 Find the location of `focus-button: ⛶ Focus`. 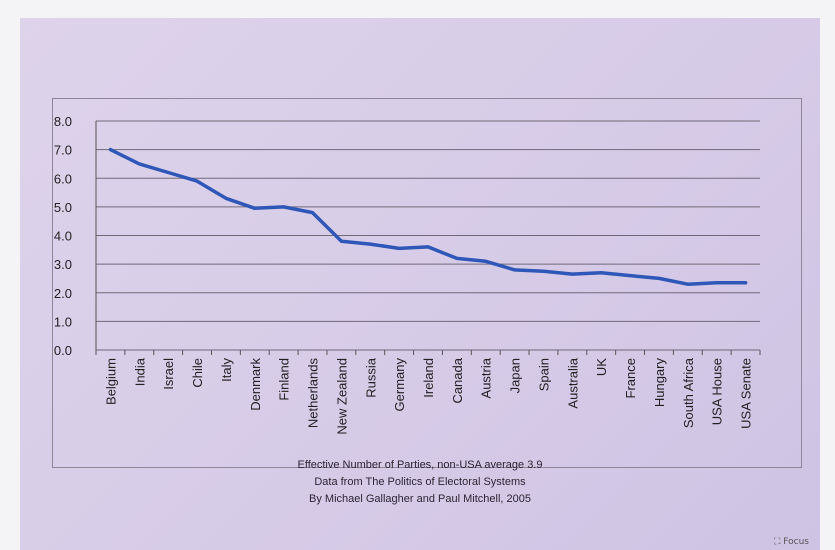

focus-button: ⛶ Focus is located at coordinates (791, 542).